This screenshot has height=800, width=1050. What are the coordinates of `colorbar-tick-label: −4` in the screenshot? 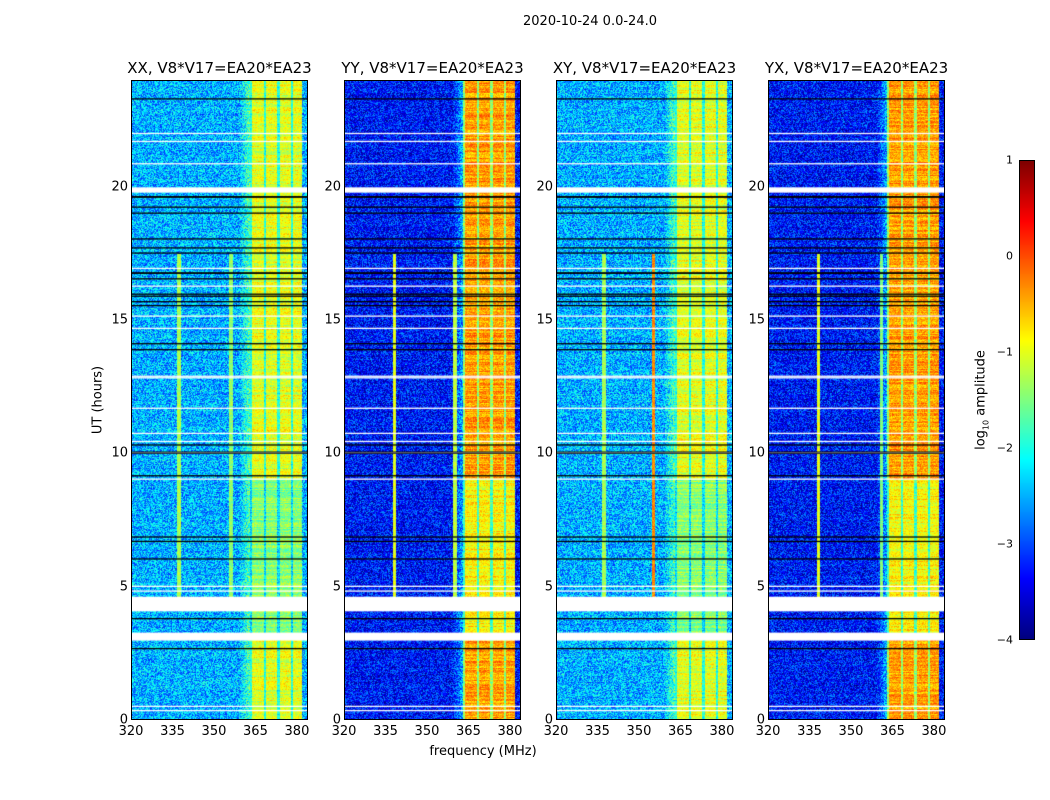 It's located at (1004, 640).